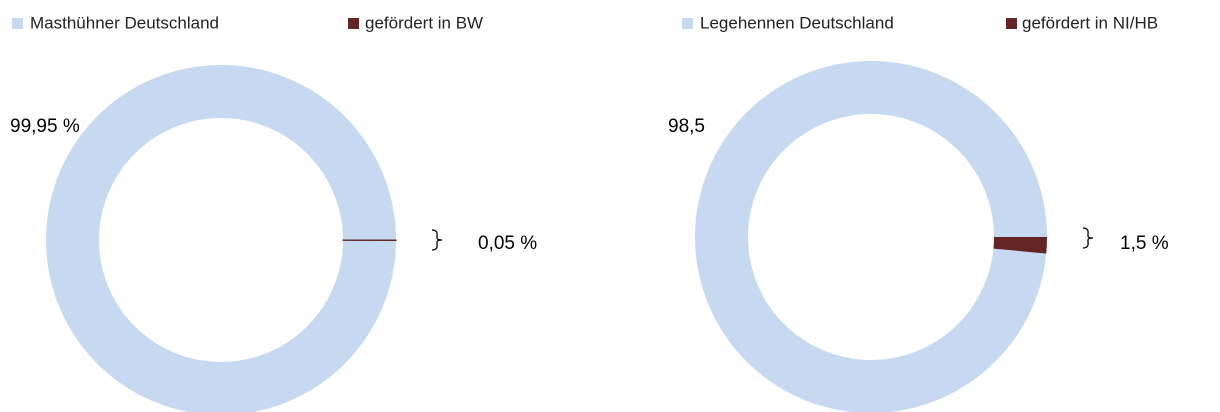 The image size is (1220, 412). Describe the element at coordinates (1144, 243) in the screenshot. I see `data-label: 1,5 %` at that location.